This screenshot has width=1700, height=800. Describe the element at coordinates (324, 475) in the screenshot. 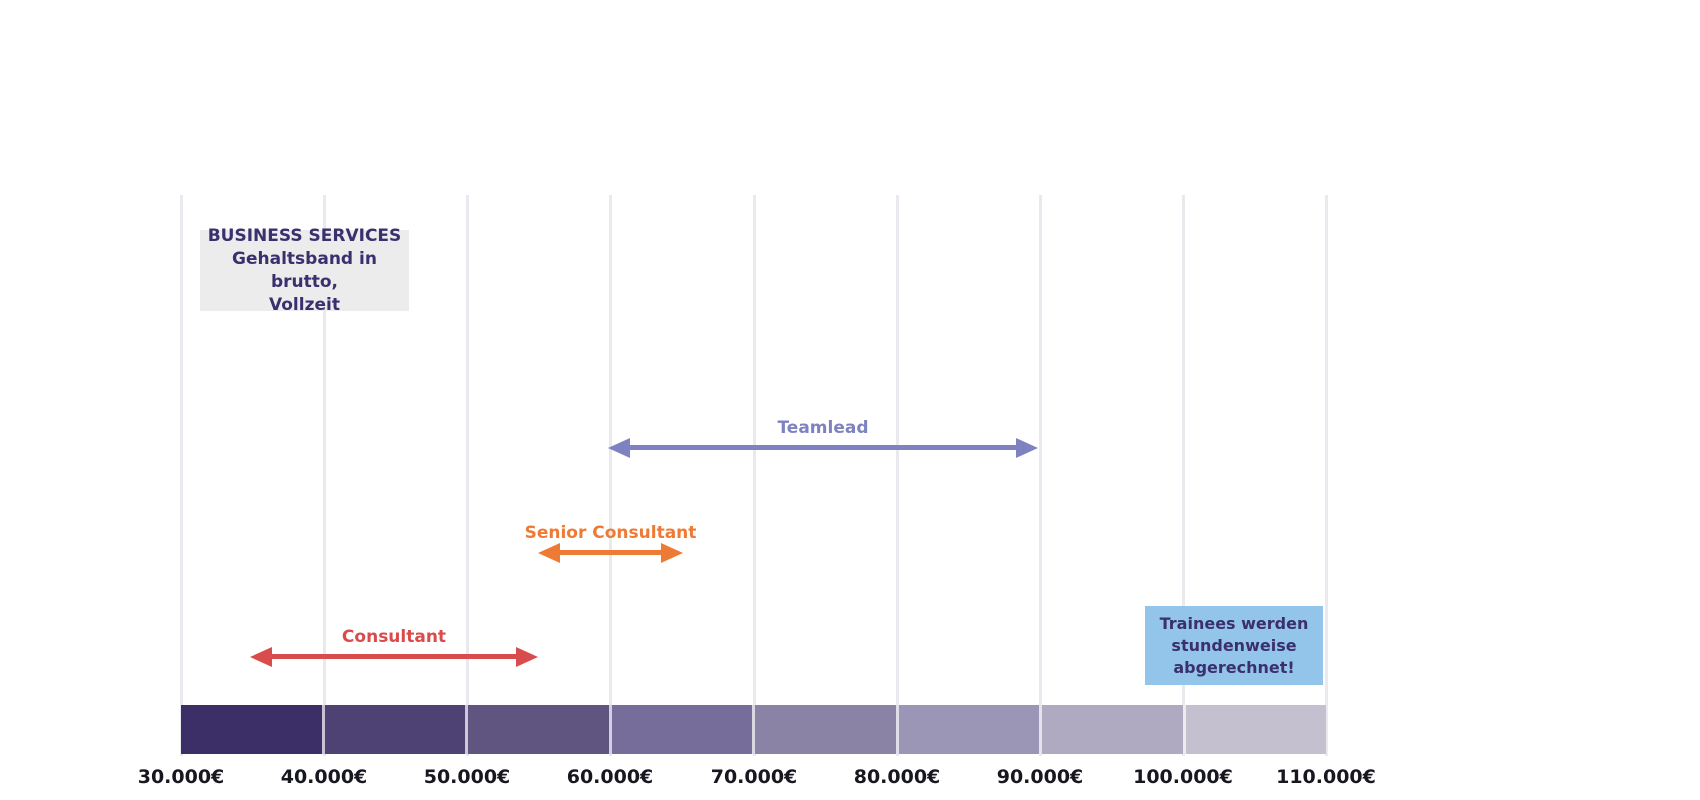

I see `gridline-40k` at that location.